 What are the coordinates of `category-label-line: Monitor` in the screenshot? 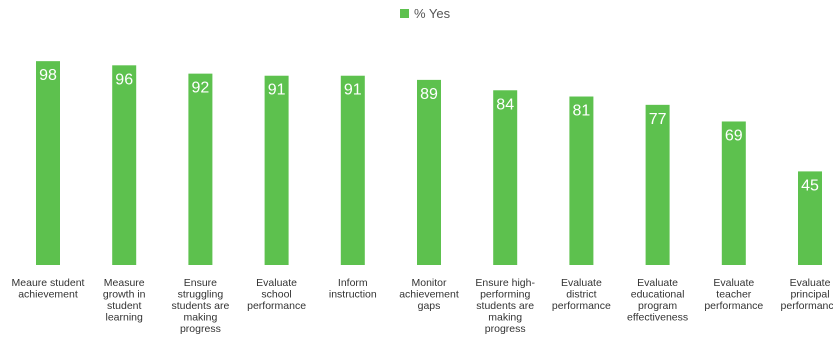 It's located at (429, 283).